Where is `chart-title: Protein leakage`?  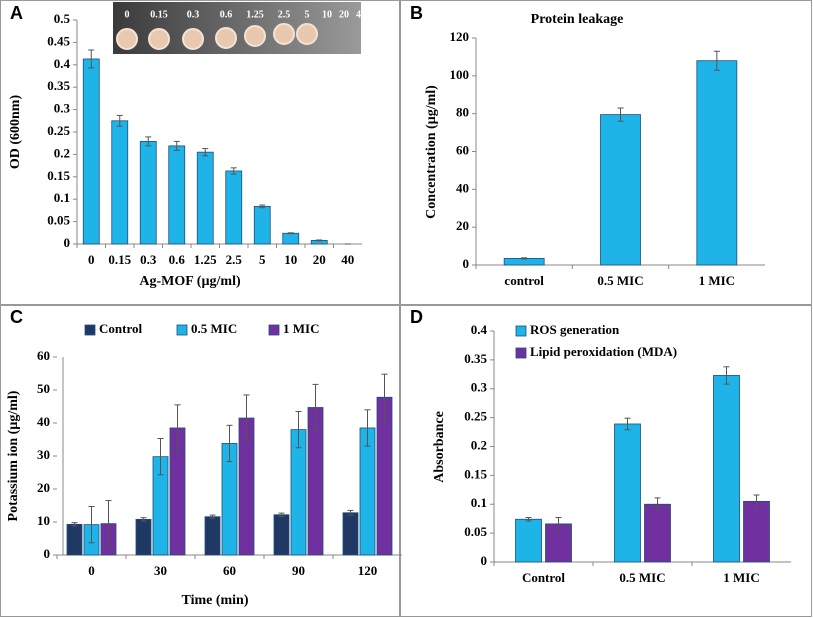 chart-title: Protein leakage is located at coordinates (577, 19).